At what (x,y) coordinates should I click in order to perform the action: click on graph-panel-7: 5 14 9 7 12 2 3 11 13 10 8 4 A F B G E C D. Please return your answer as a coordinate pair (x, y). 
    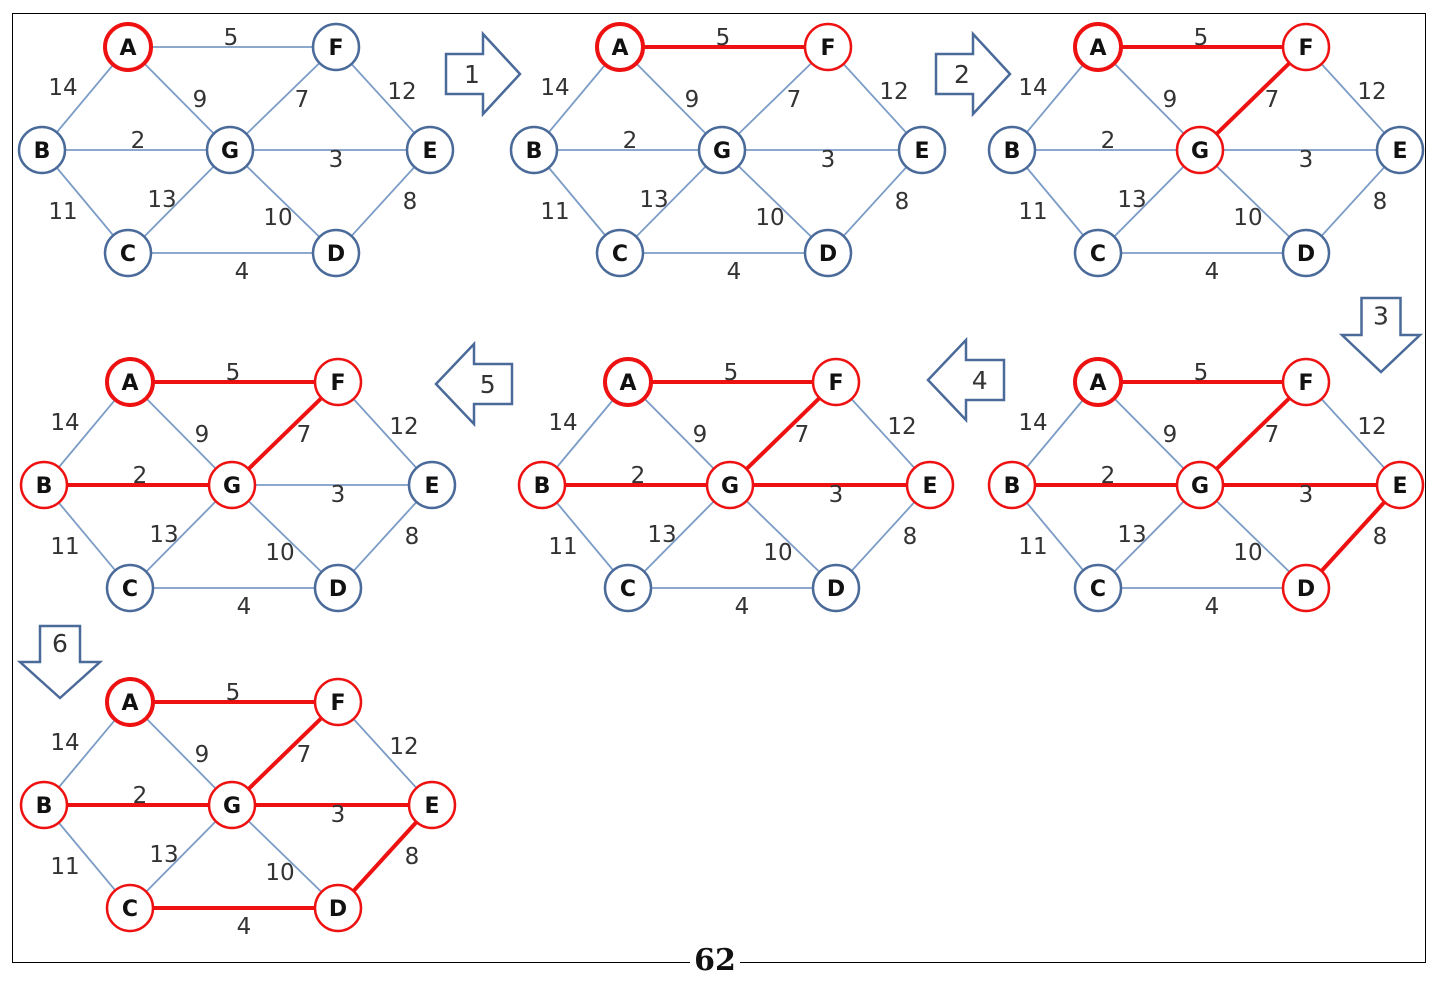
    Looking at the image, I should click on (238, 808).